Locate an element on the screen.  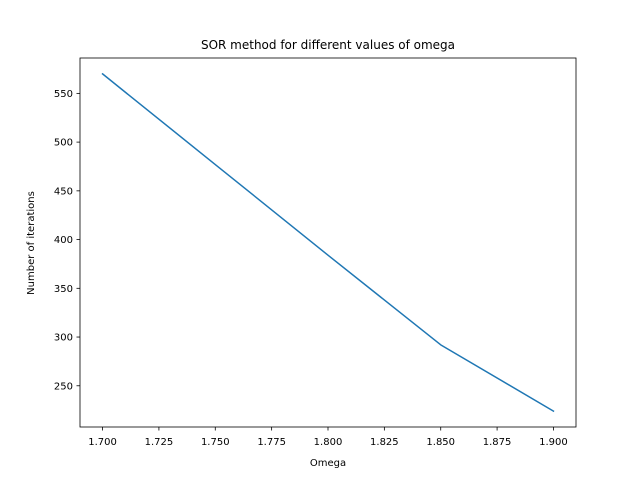
y-tick-label: 400 is located at coordinates (63, 240).